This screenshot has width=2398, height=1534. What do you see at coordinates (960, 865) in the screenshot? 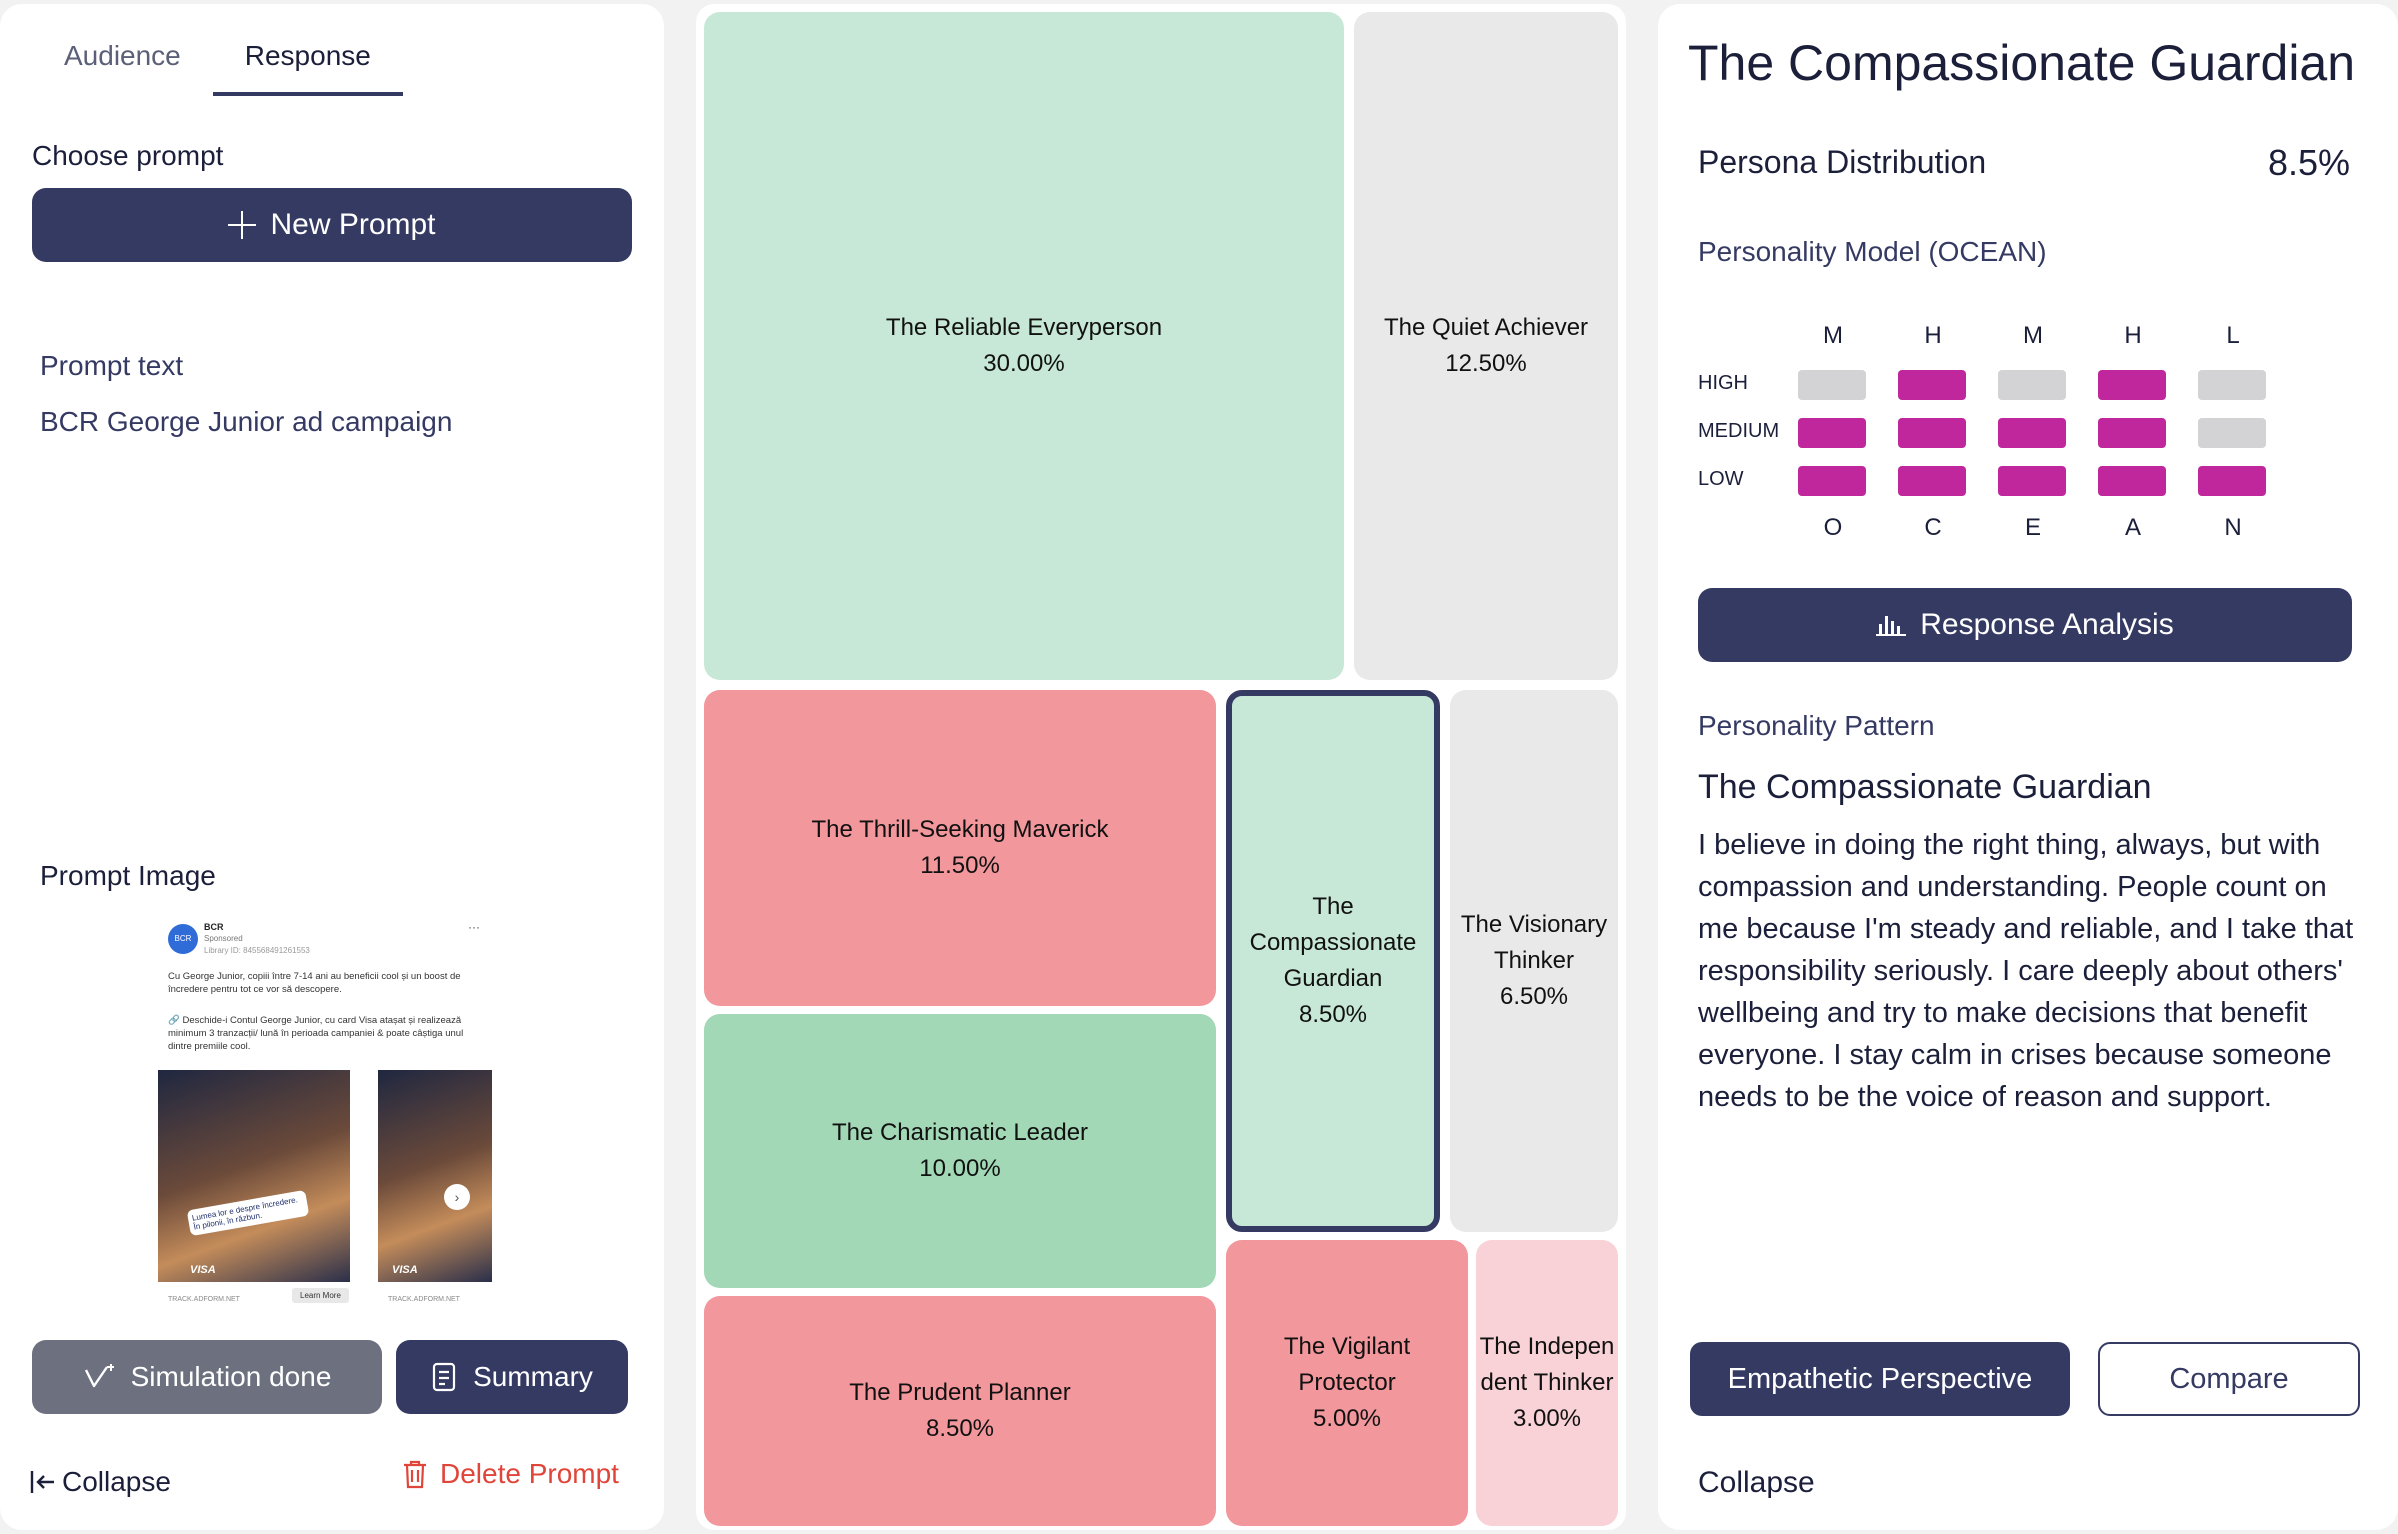
I see `tile-percentage: 11.50%` at bounding box center [960, 865].